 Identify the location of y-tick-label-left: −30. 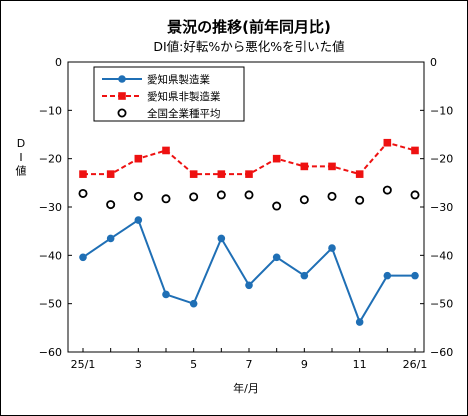
(50, 207).